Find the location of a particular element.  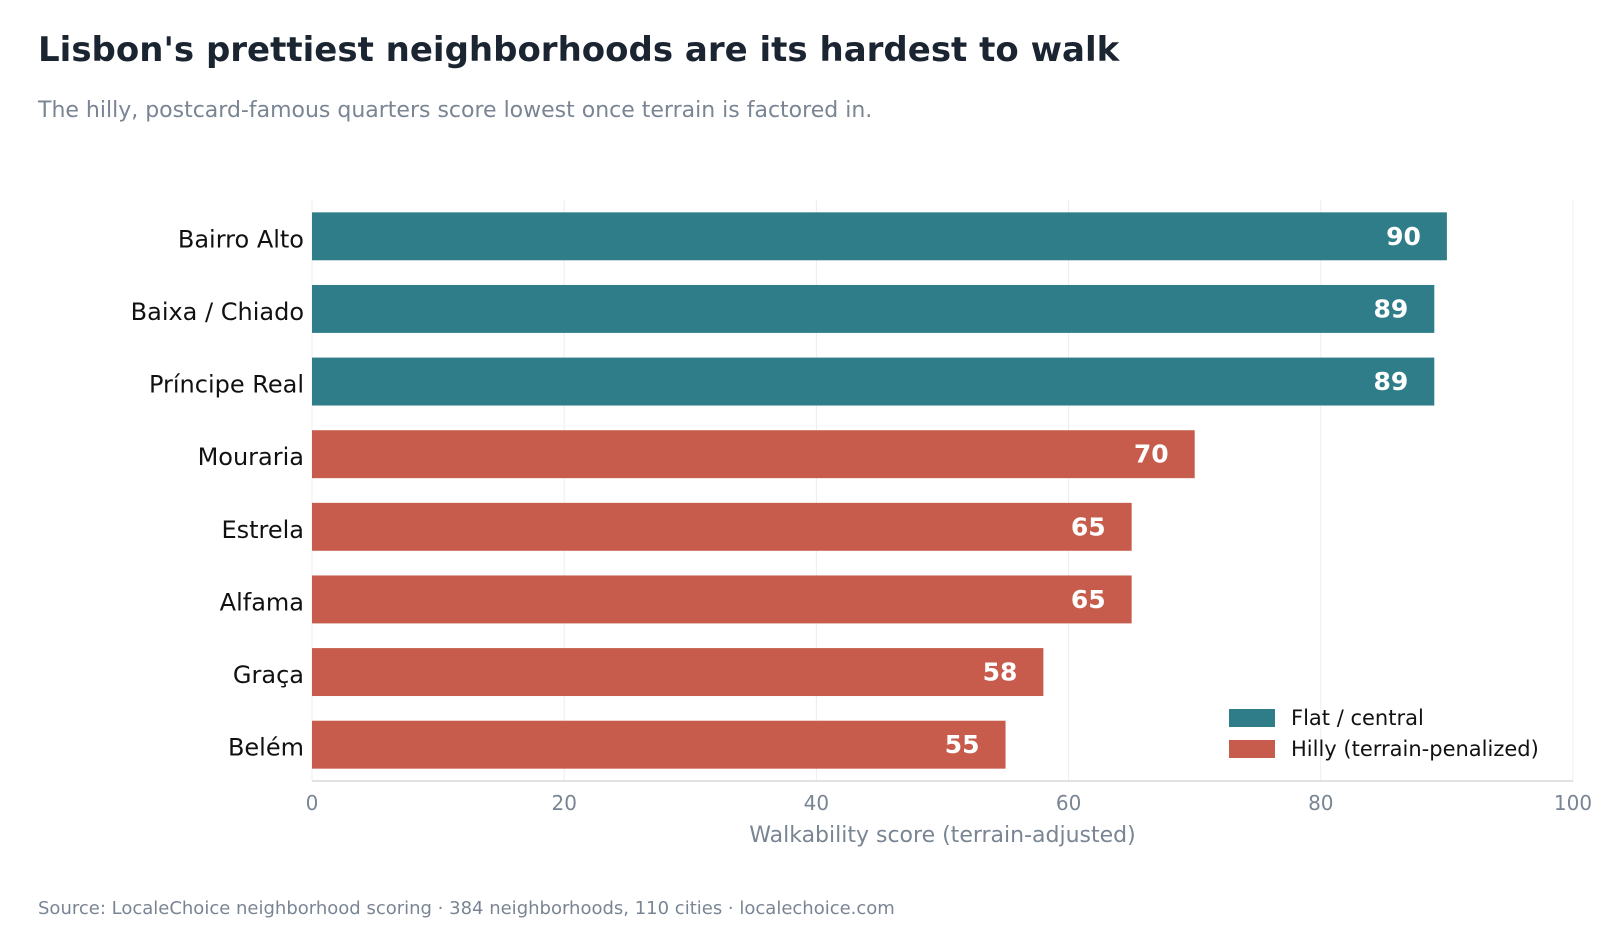

category-label: Belém is located at coordinates (266, 748).